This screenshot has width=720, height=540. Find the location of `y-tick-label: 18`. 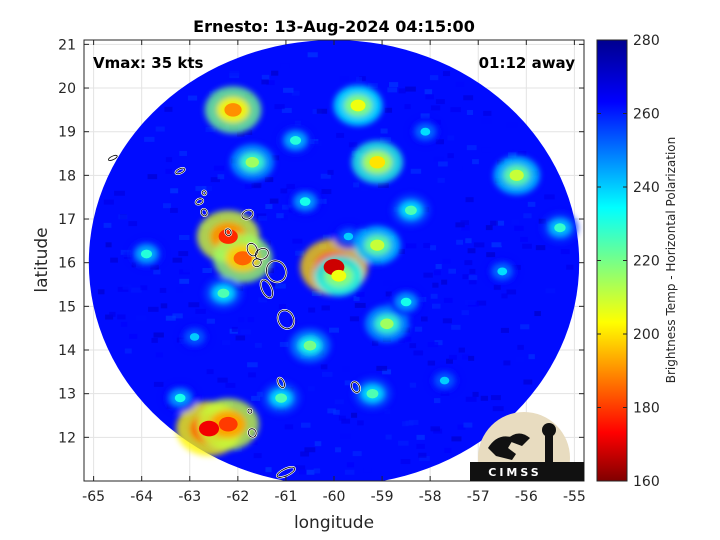

y-tick-label: 18 is located at coordinates (67, 176).